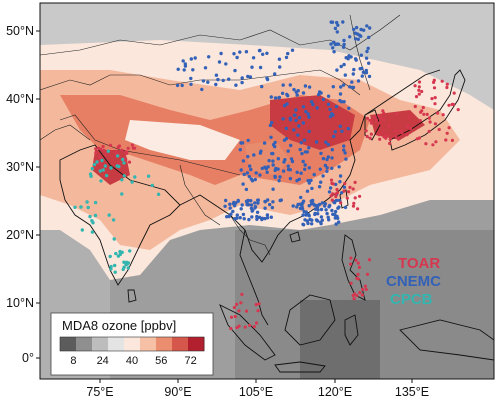 The height and width of the screenshot is (402, 500). I want to click on colorbar-tick-label: 8, so click(73, 361).